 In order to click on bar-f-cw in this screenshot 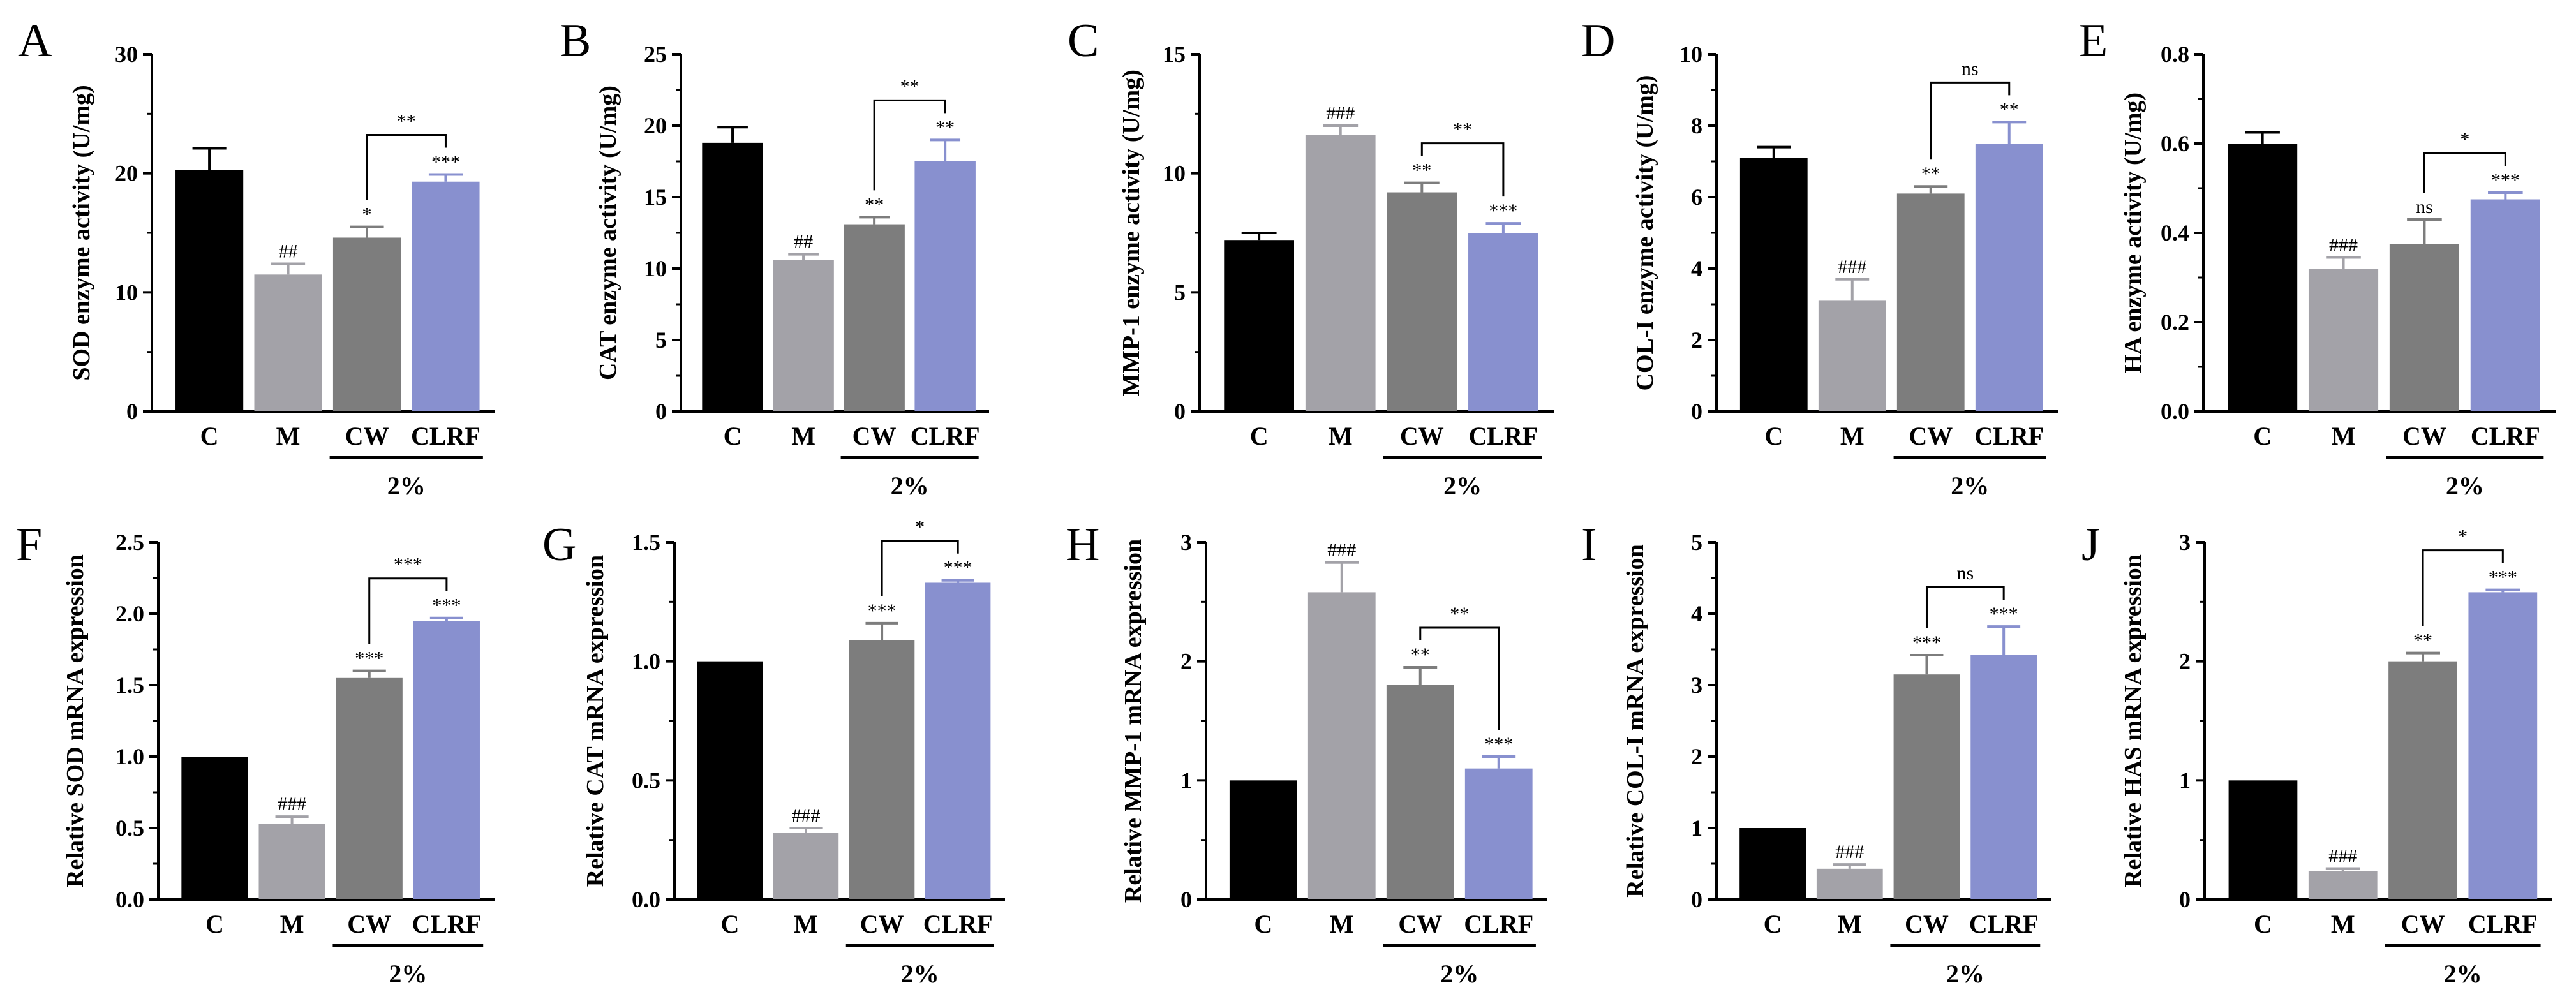, I will do `click(369, 788)`.